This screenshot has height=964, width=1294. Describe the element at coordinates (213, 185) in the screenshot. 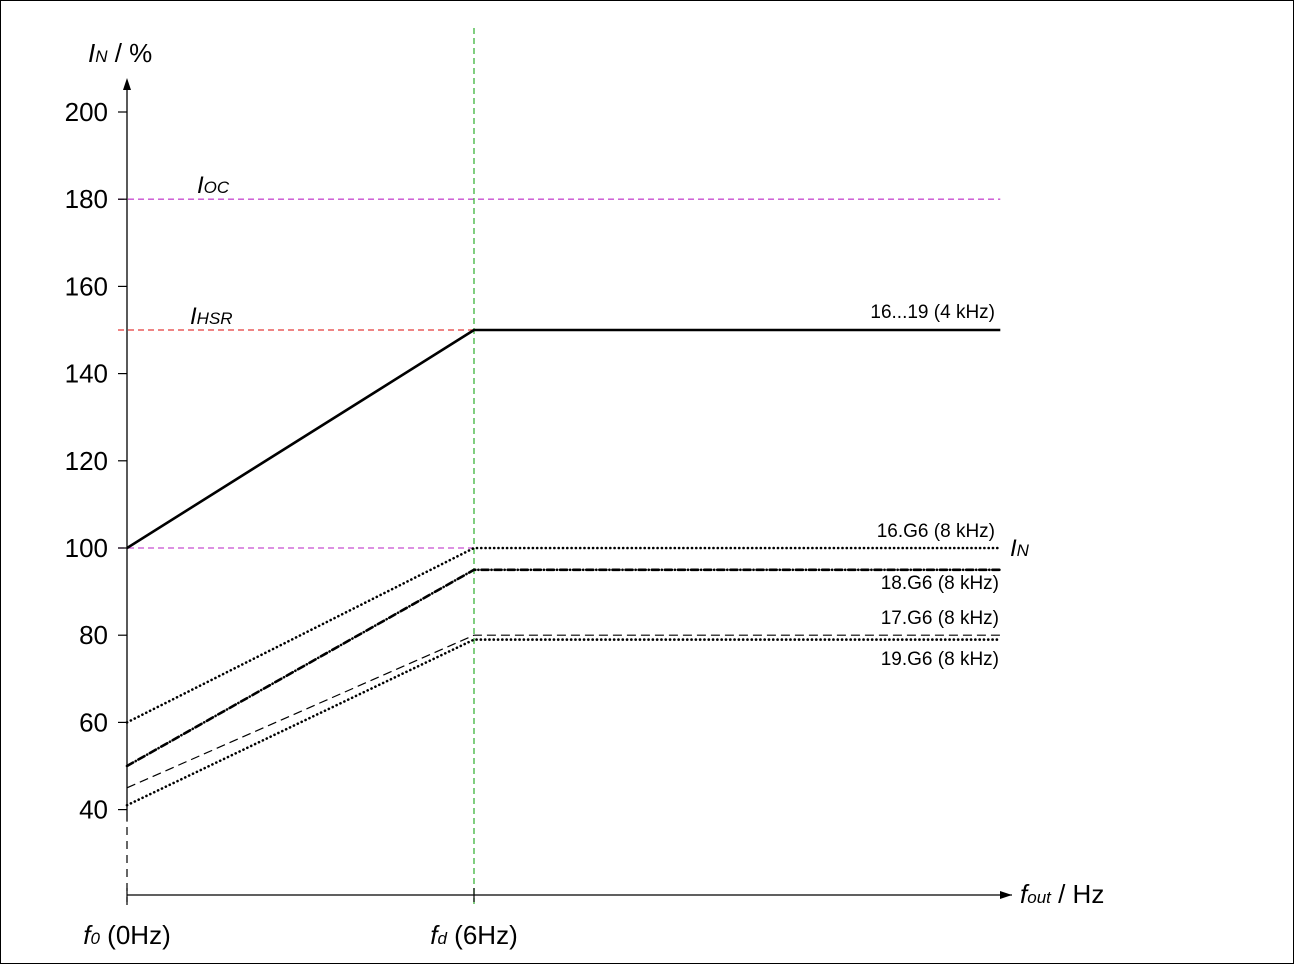

I see `reference-label-i-oc: IOC` at that location.